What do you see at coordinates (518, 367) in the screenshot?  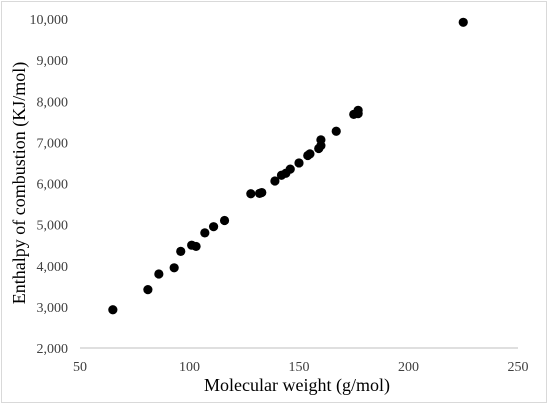 I see `x-tick-label: 250` at bounding box center [518, 367].